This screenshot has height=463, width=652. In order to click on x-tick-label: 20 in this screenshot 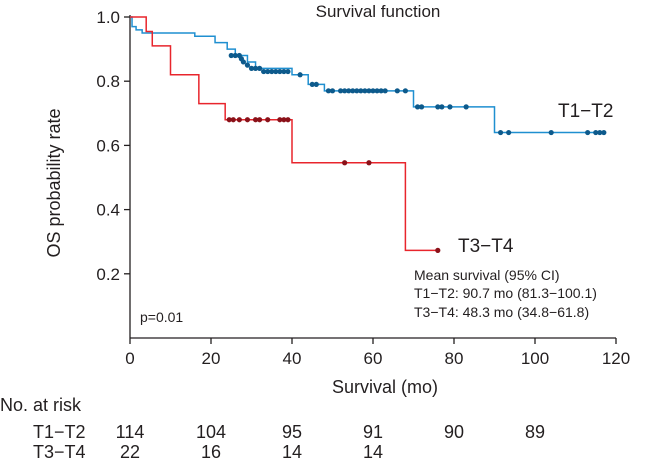, I will do `click(211, 358)`.